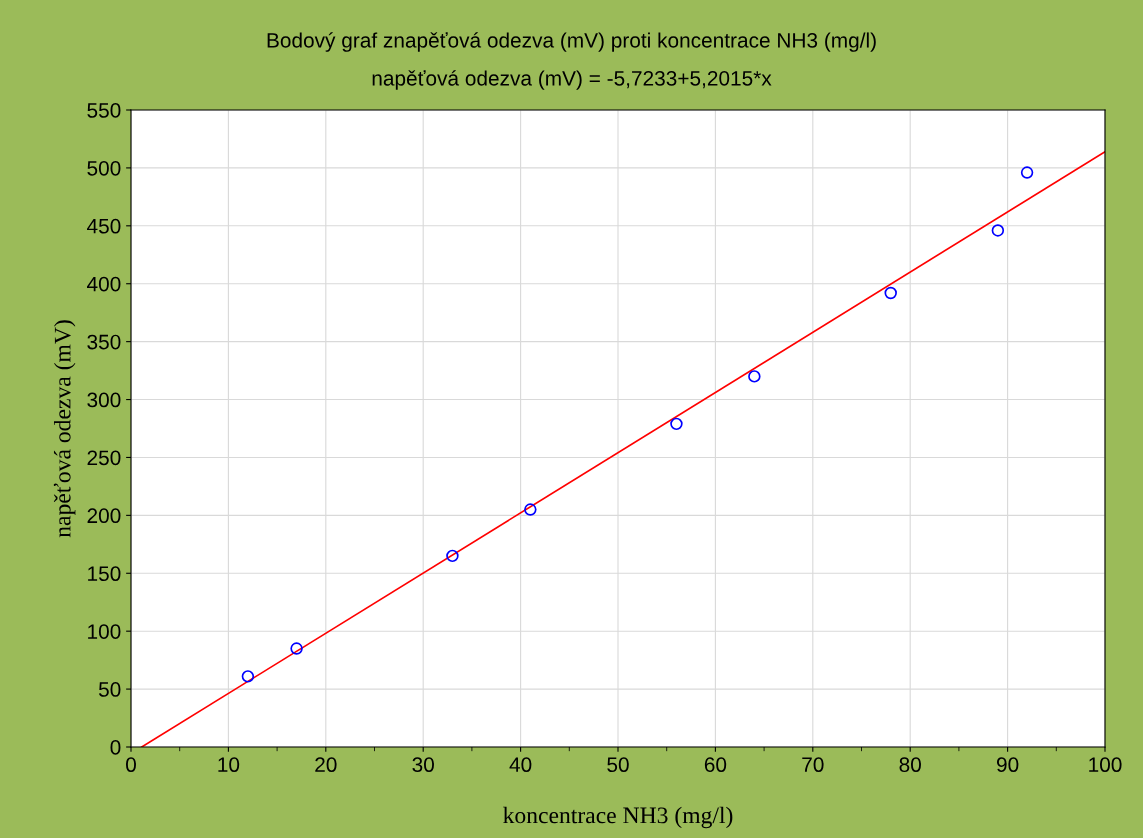 The image size is (1143, 838). I want to click on chart-subtitle: napěťová odezva (mV) = -5,7233+5,2015*x, so click(572, 80).